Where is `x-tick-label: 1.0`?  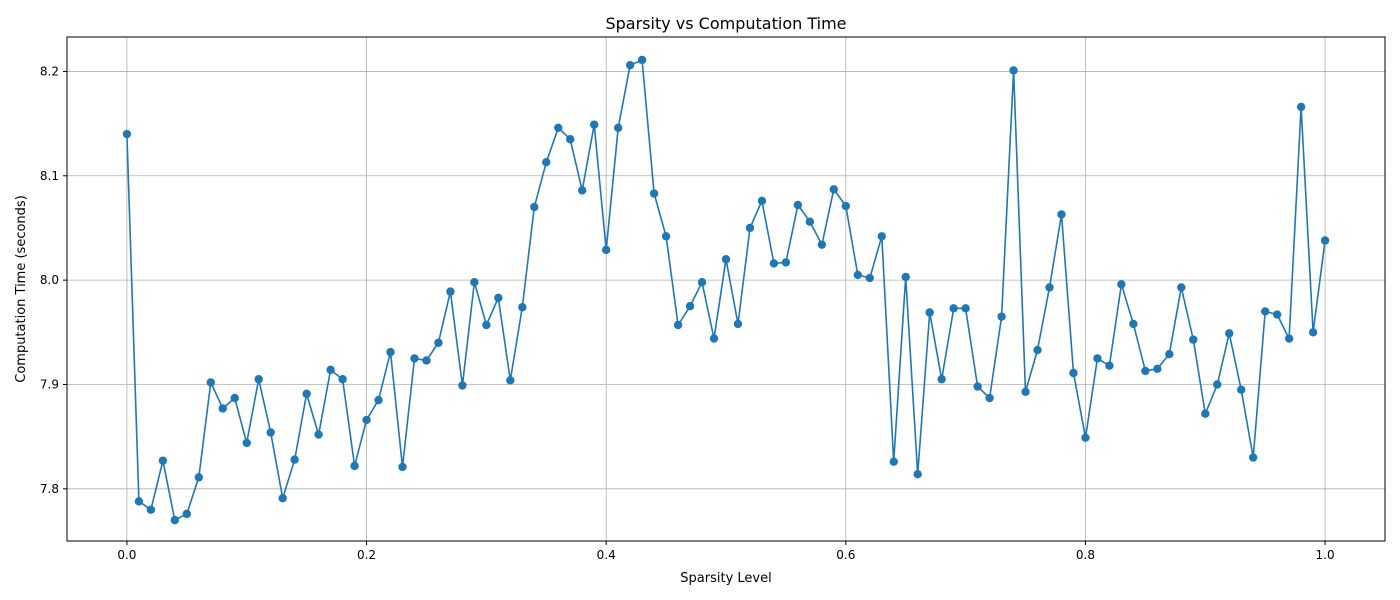 x-tick-label: 1.0 is located at coordinates (1325, 555).